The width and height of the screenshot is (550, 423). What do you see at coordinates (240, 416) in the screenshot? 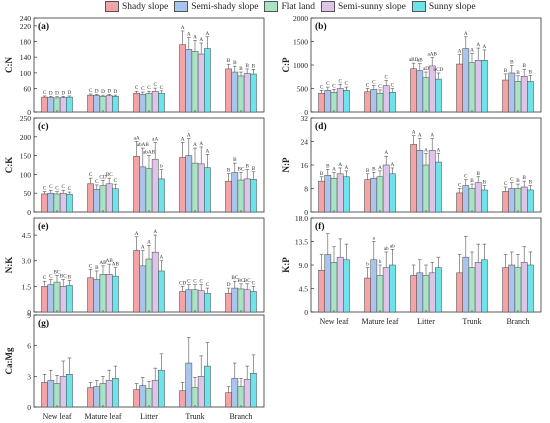
I see `x-tick-label: Branch` at bounding box center [240, 416].